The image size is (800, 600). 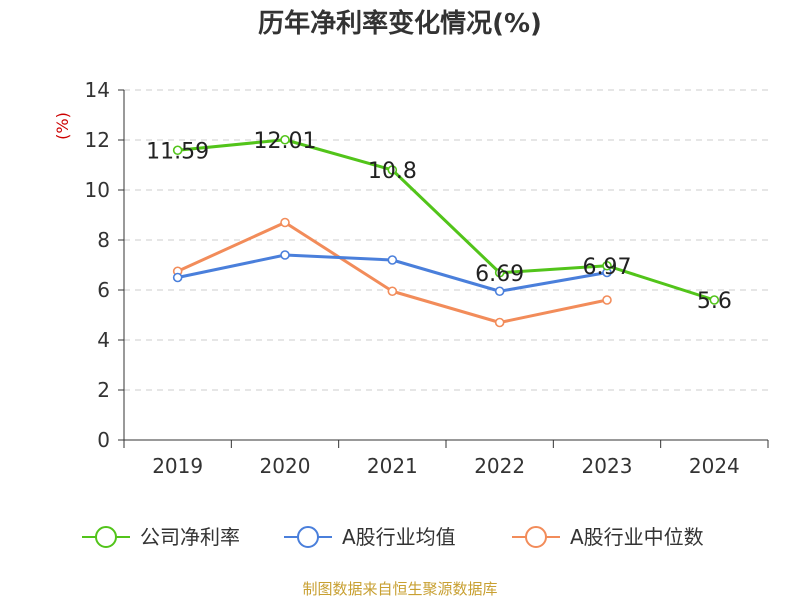 I want to click on data-label: 10.8, so click(x=392, y=171).